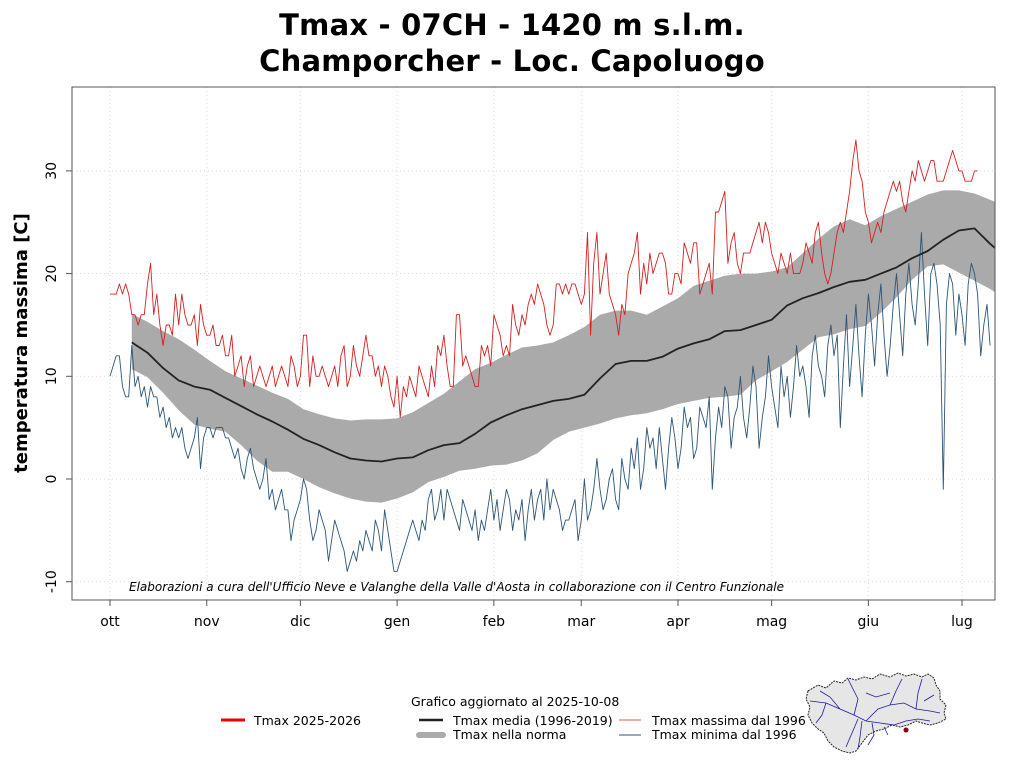  I want to click on y-axis: -10 0 10 20 30, so click(58, 377).